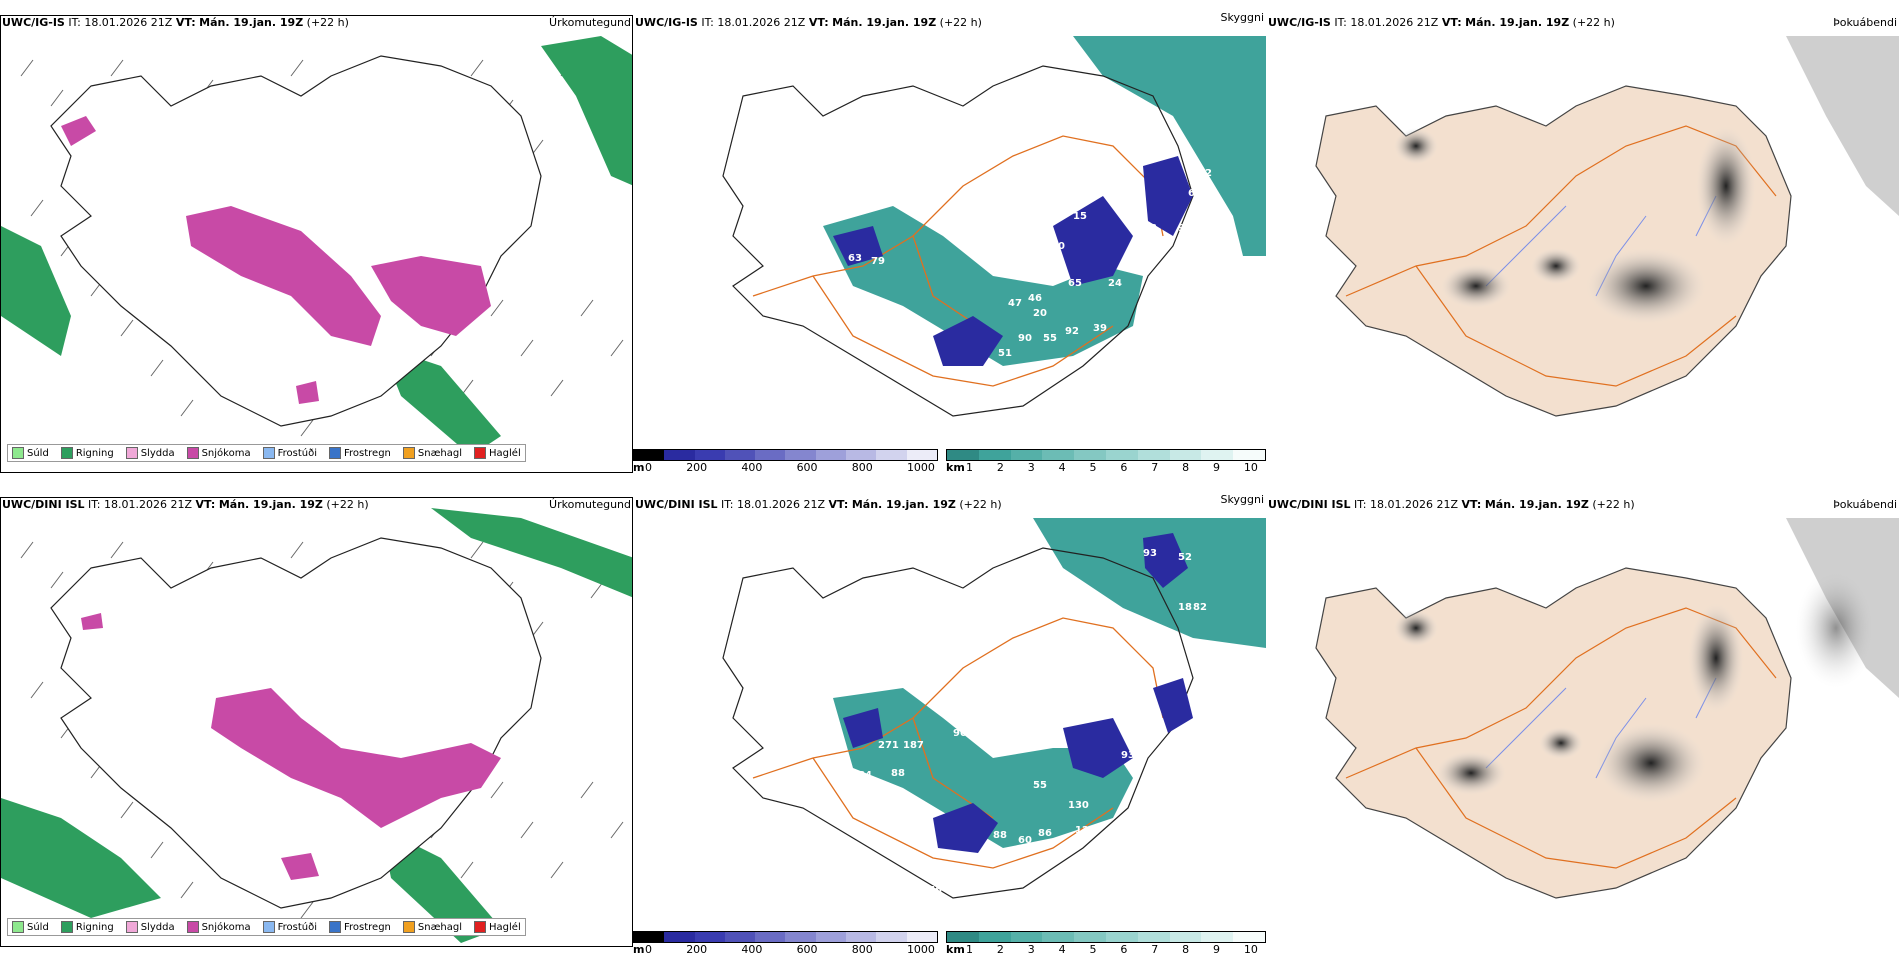 The height and width of the screenshot is (960, 1900). Describe the element at coordinates (1582, 236) in the screenshot. I see `map-frame` at that location.